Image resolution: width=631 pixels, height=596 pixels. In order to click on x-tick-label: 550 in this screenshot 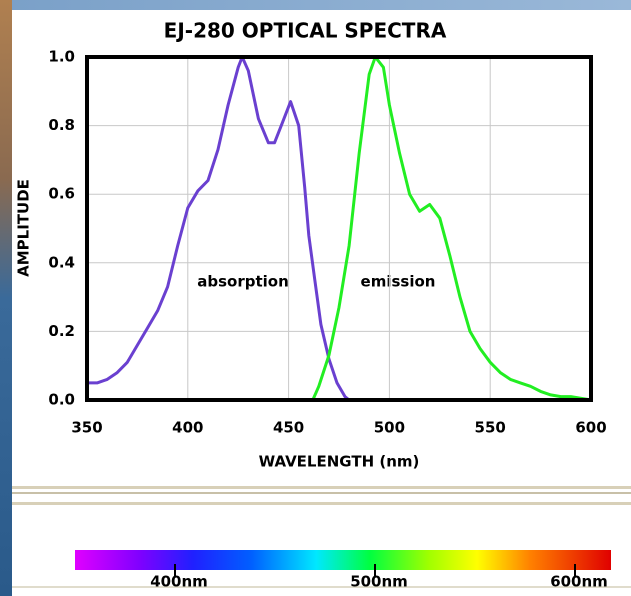, I will do `click(490, 428)`.